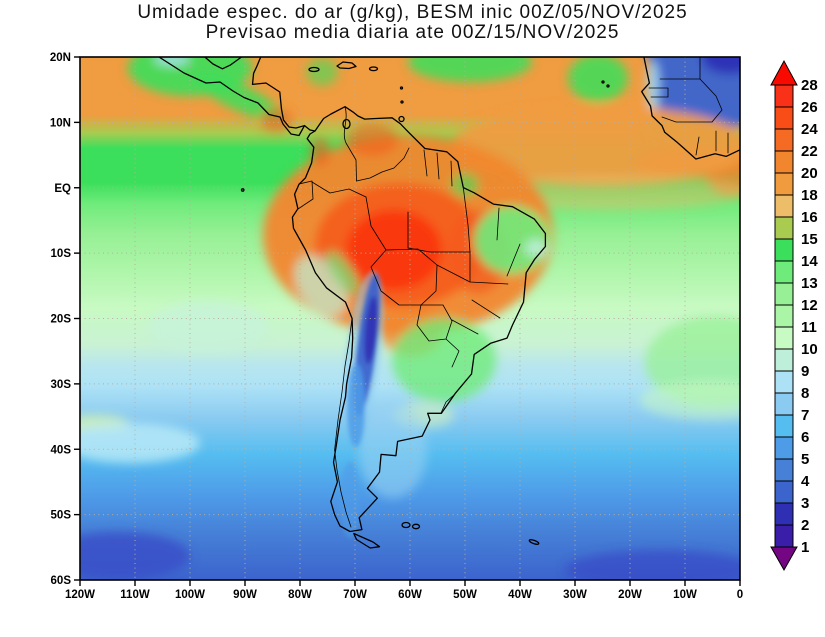 This screenshot has height=637, width=825. I want to click on yucatan-caribbean-coast, so click(278, 93).